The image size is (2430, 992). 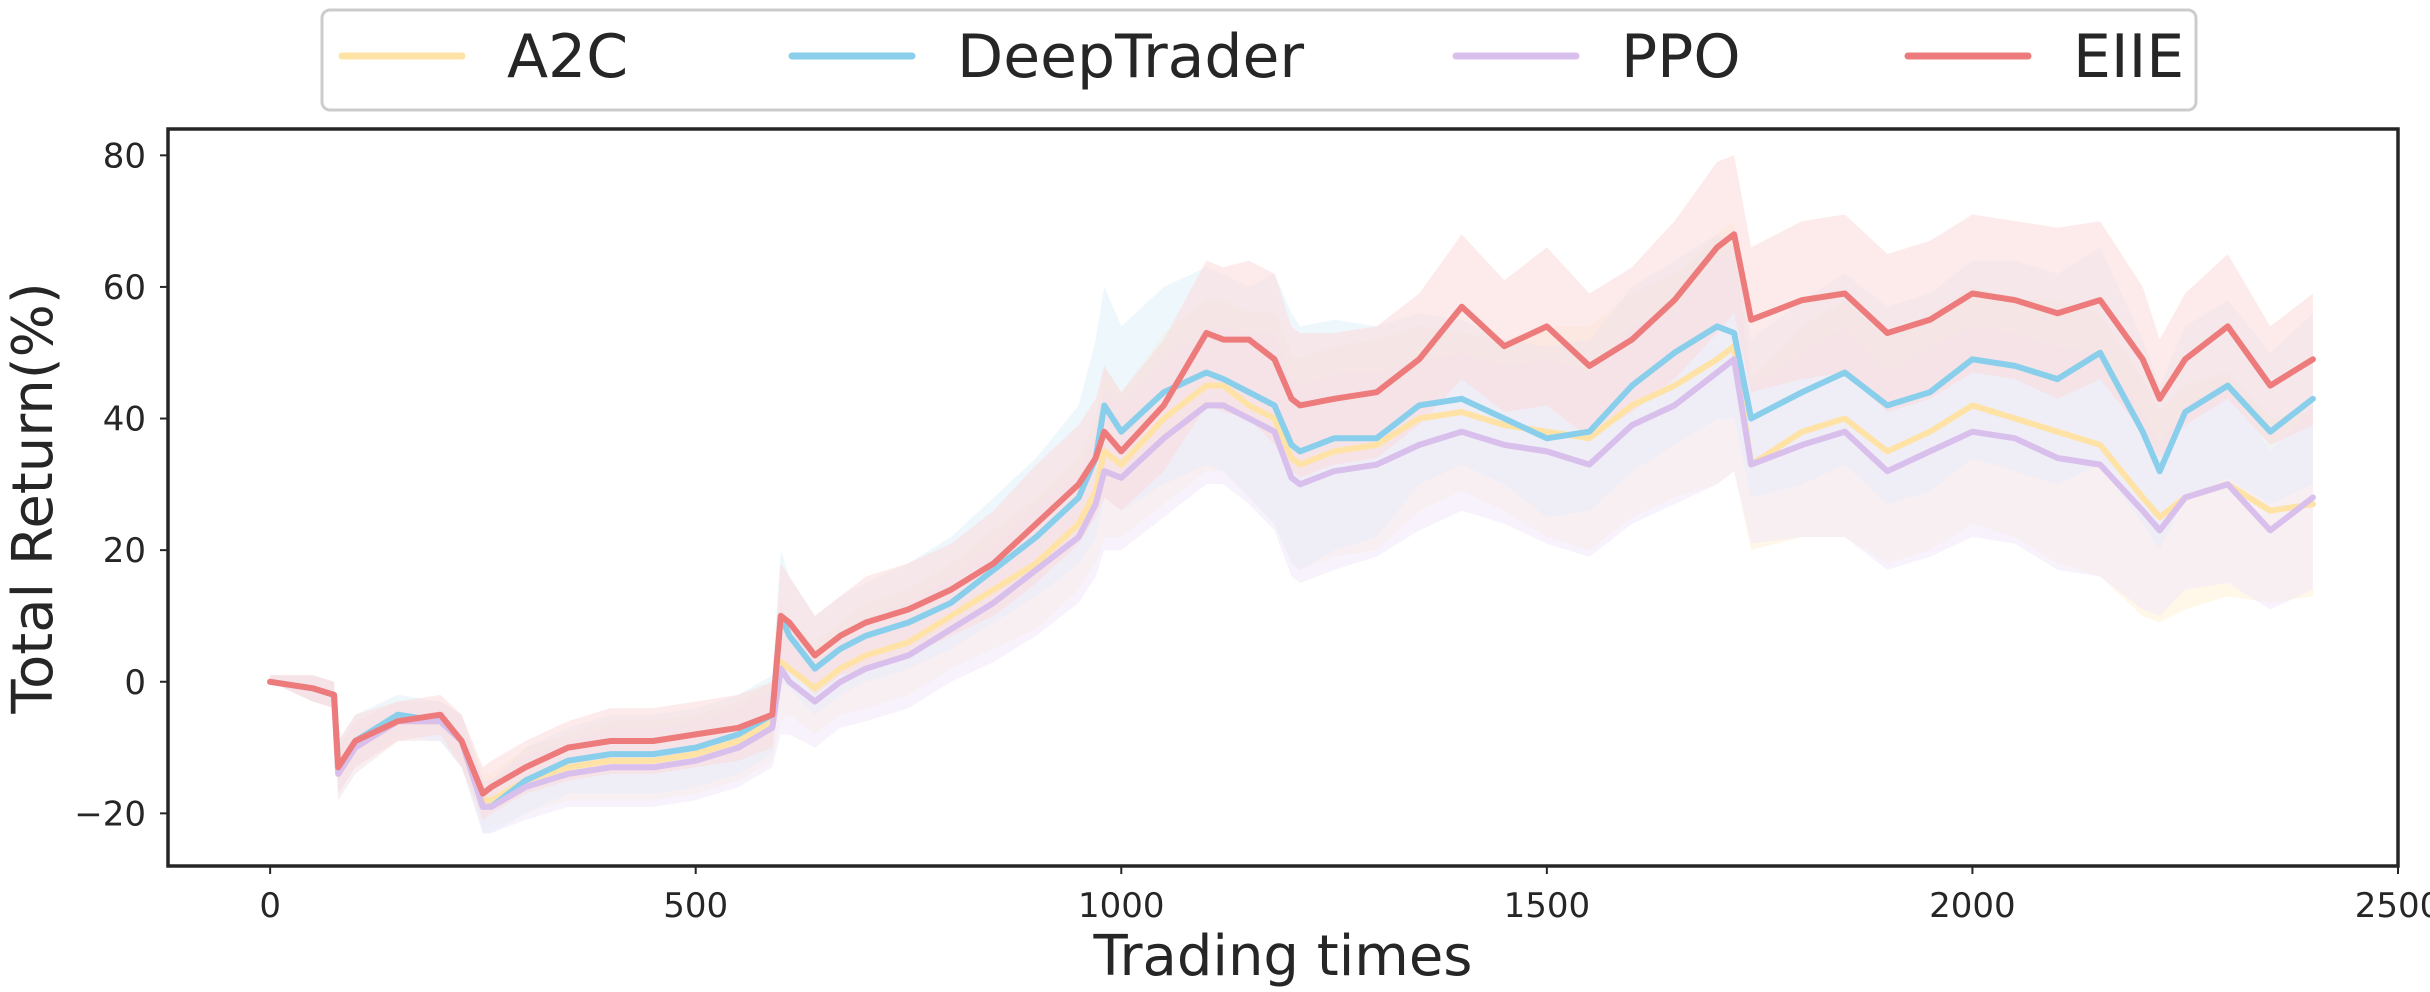 What do you see at coordinates (1972, 906) in the screenshot?
I see `x-tick-label: 2000` at bounding box center [1972, 906].